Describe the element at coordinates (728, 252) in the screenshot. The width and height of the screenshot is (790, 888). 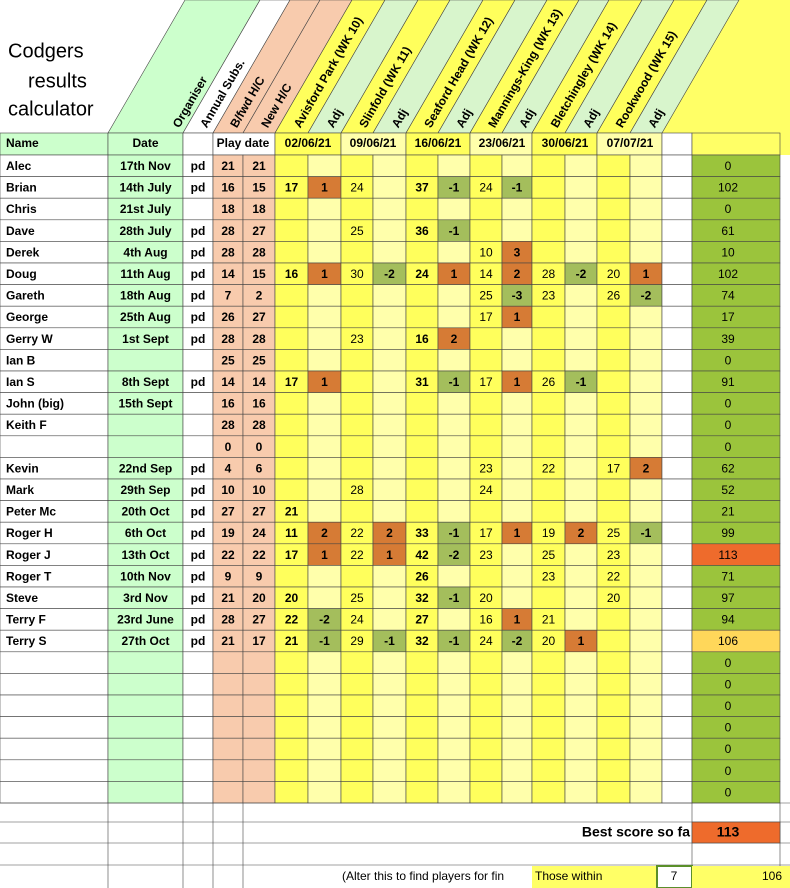
I see `total: 10` at that location.